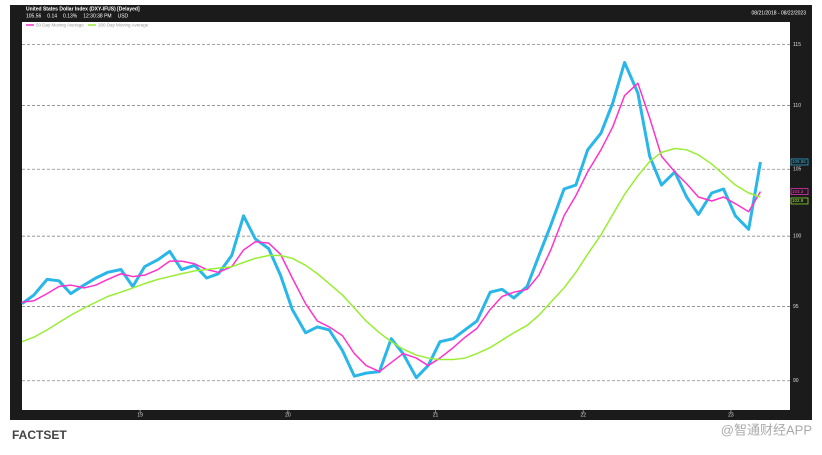  What do you see at coordinates (797, 45) in the screenshot?
I see `y-tick-label: 115` at bounding box center [797, 45].